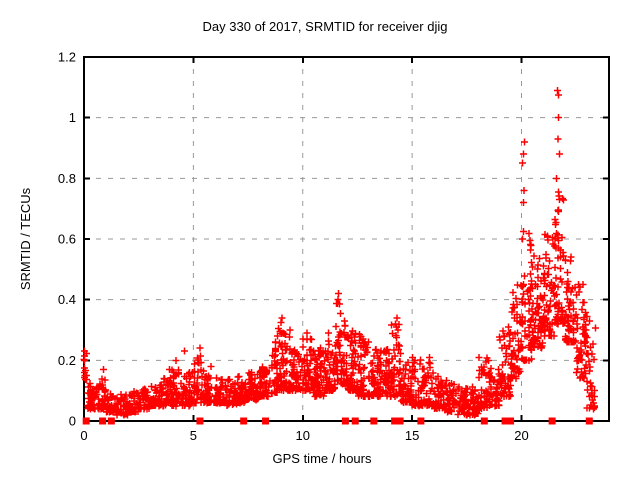  I want to click on y-tick-label: 0.8, so click(67, 178).